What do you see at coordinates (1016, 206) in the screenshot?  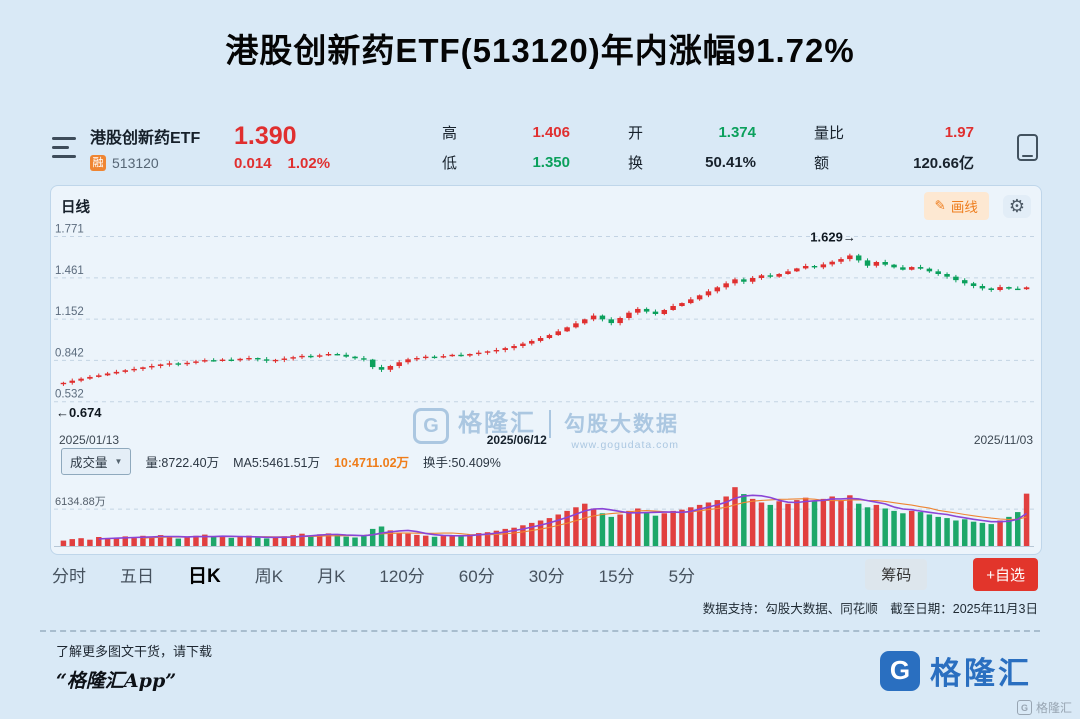 I see `gear-icon: ⚙` at bounding box center [1016, 206].